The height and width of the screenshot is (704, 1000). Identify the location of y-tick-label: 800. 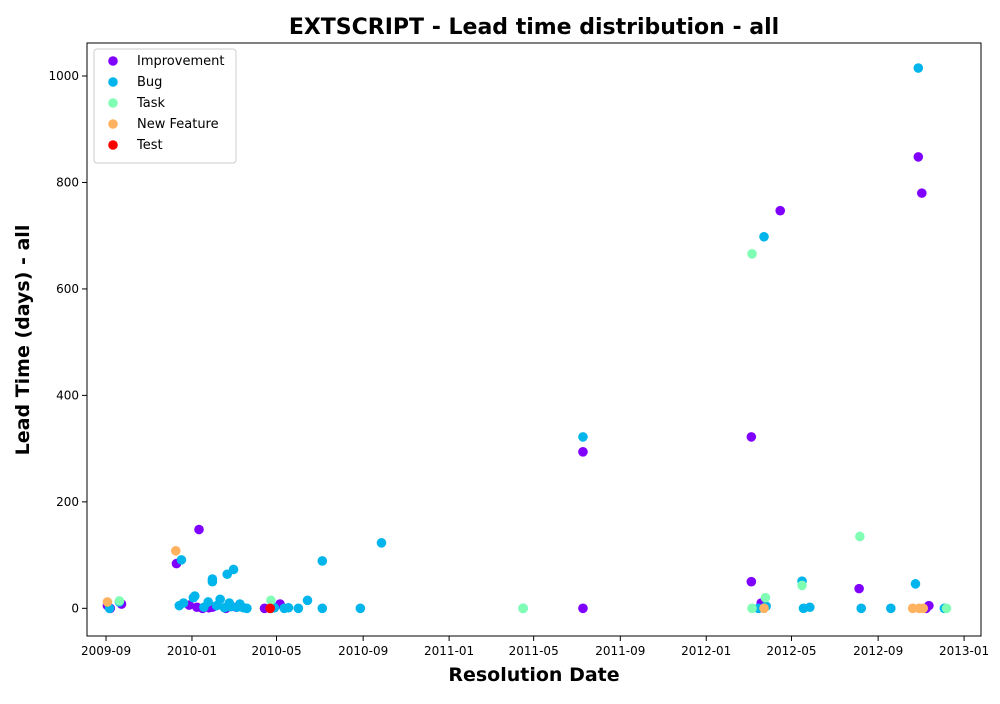
(67, 182).